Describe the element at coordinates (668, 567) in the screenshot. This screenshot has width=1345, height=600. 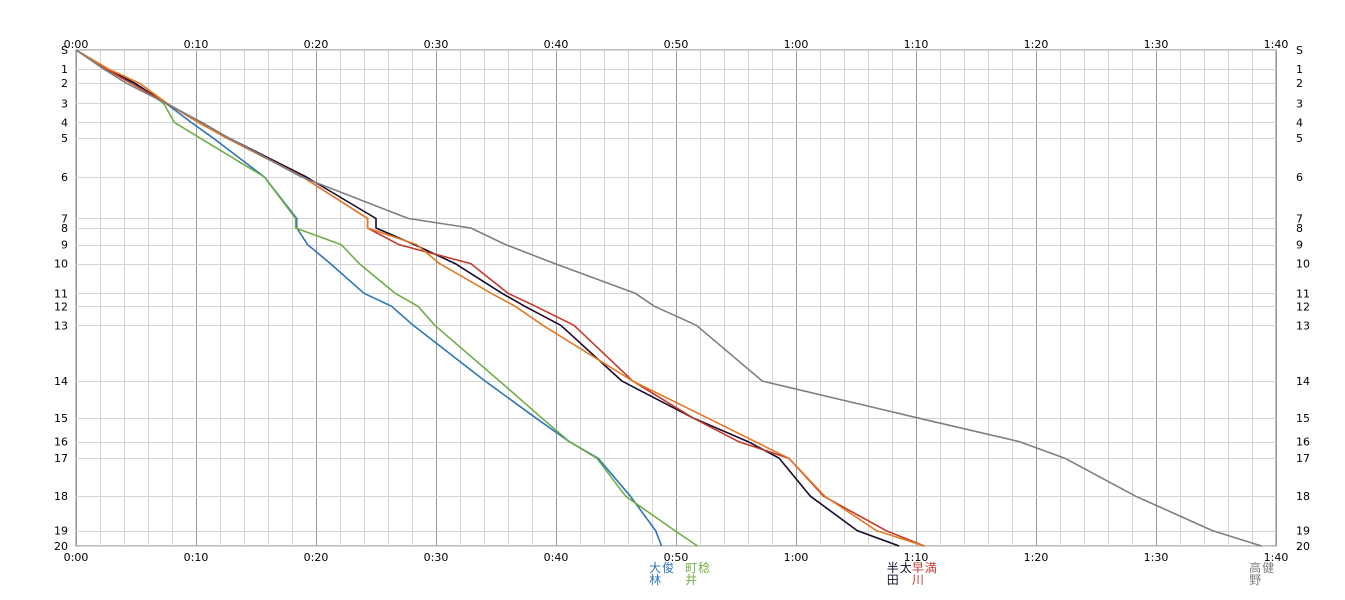
I see `runner-name-char: 俊` at that location.